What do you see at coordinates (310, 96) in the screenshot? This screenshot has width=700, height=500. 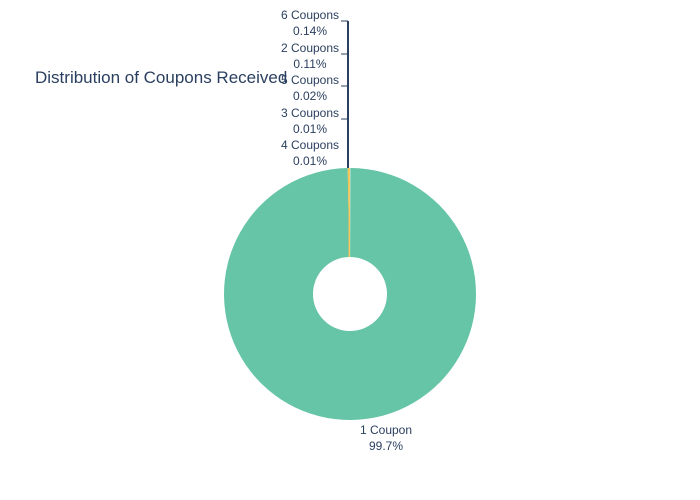 I see `slice-label-value: 0.02%` at bounding box center [310, 96].